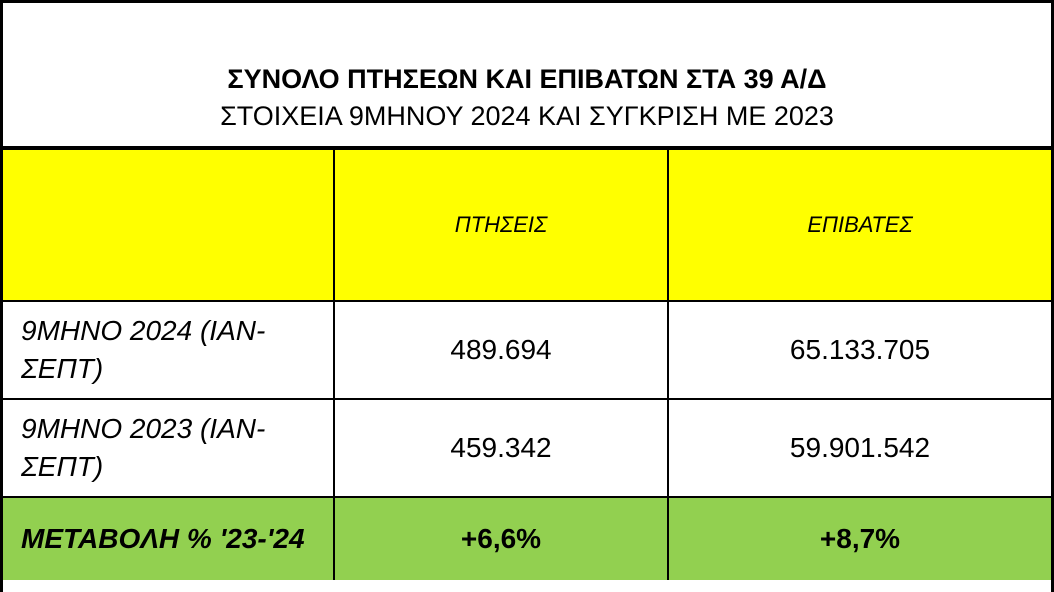 Image resolution: width=1054 pixels, height=592 pixels. Describe the element at coordinates (501, 448) in the screenshot. I see `cell: 459.342` at that location.